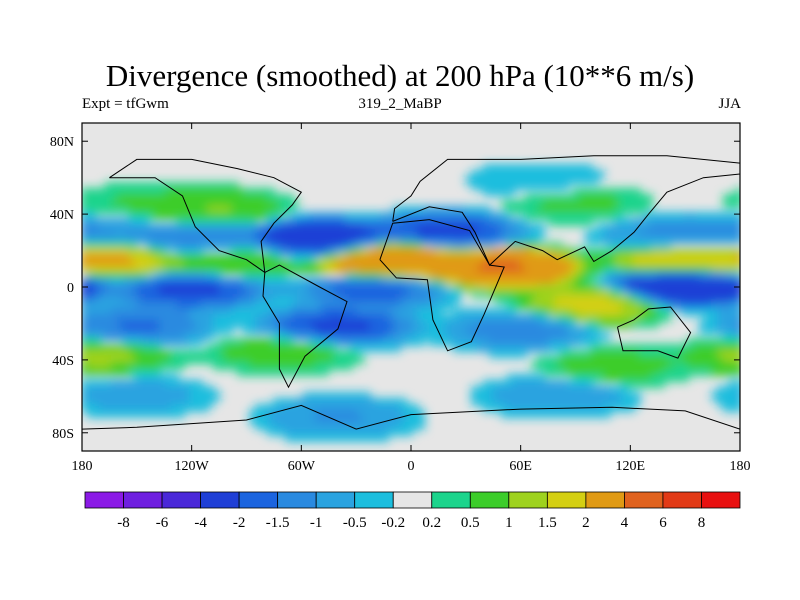 The width and height of the screenshot is (800, 600). What do you see at coordinates (509, 523) in the screenshot?
I see `colorbar-label: 1` at bounding box center [509, 523].